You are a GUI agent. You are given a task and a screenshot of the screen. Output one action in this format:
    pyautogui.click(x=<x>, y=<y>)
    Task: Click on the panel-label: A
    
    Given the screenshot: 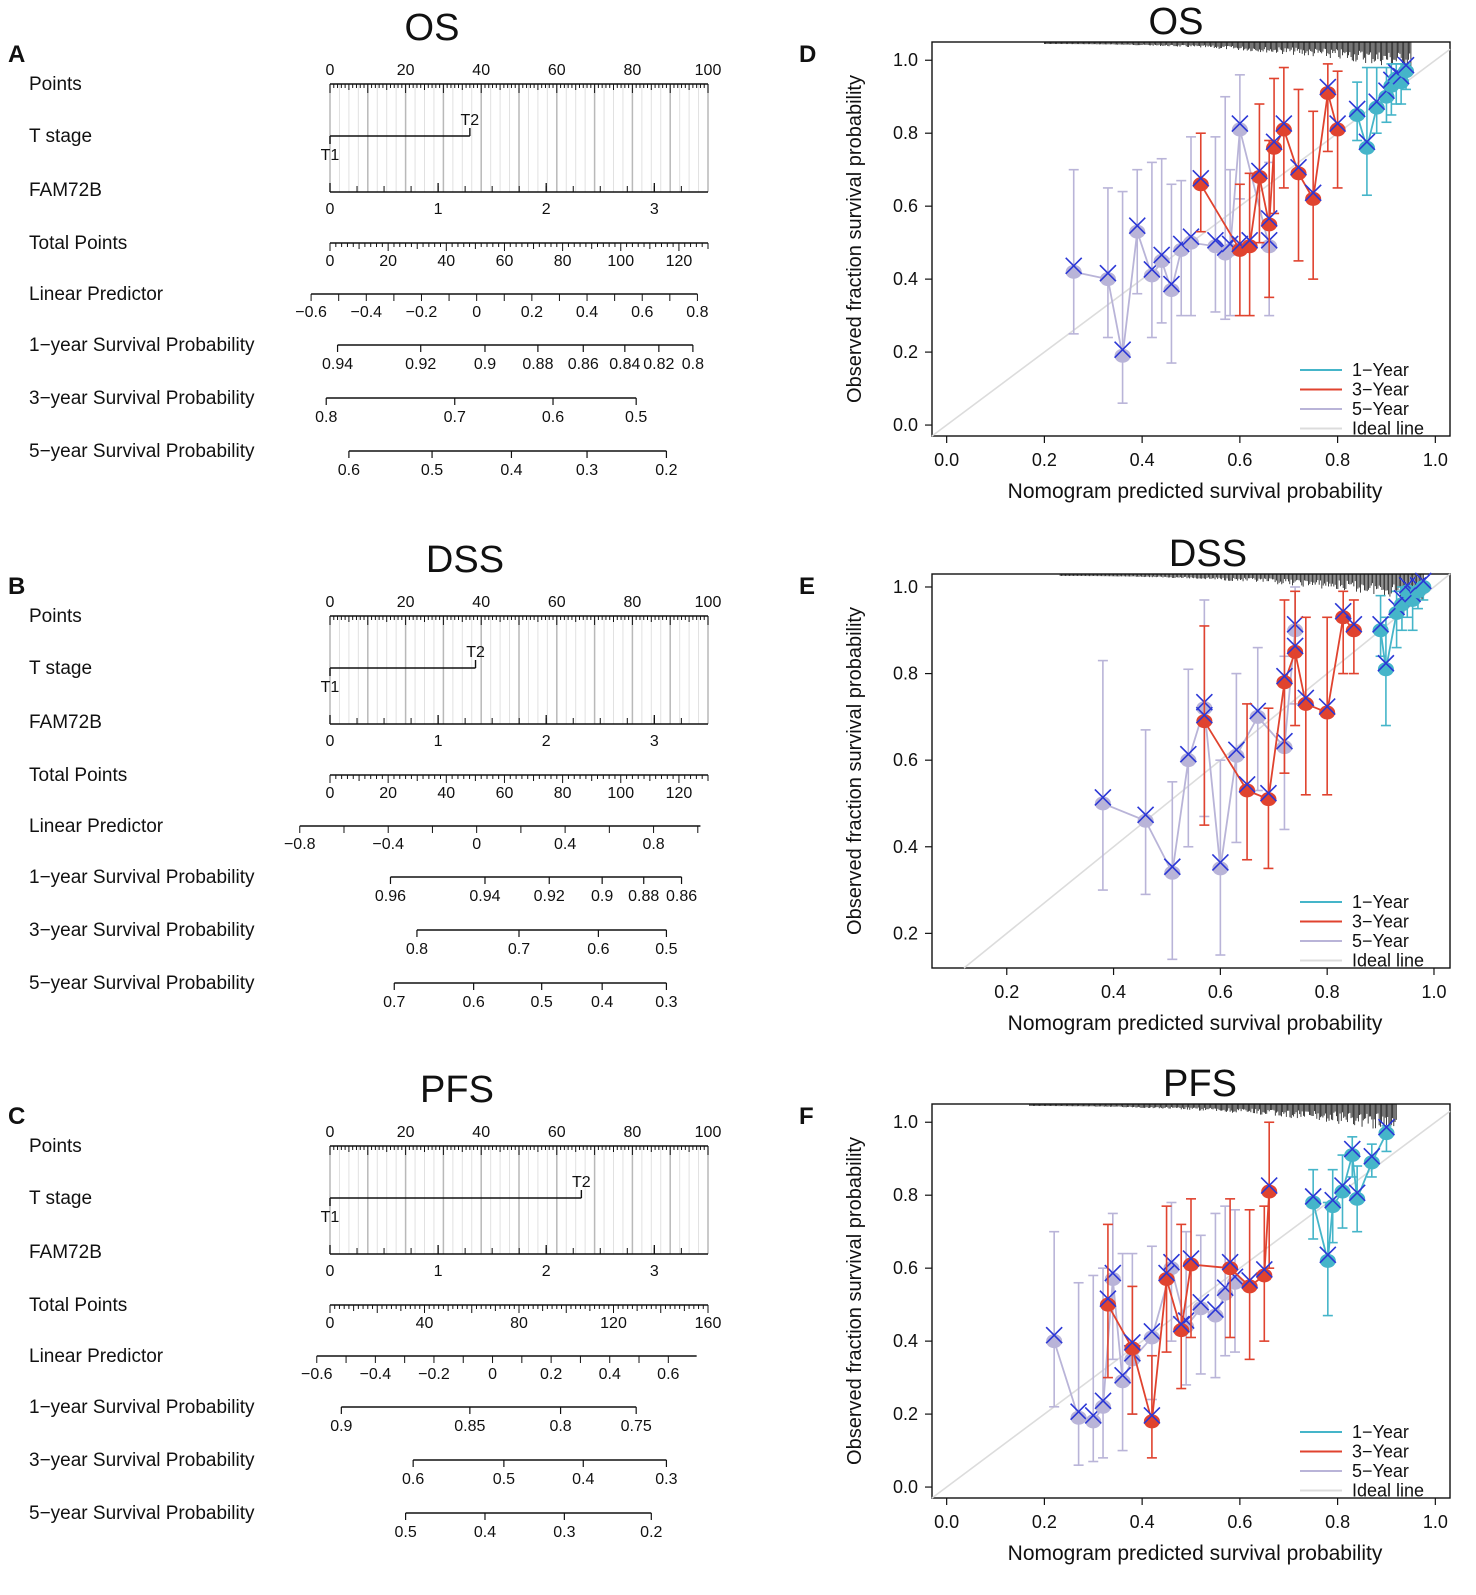 What is the action you would take?
    pyautogui.click(x=16, y=54)
    